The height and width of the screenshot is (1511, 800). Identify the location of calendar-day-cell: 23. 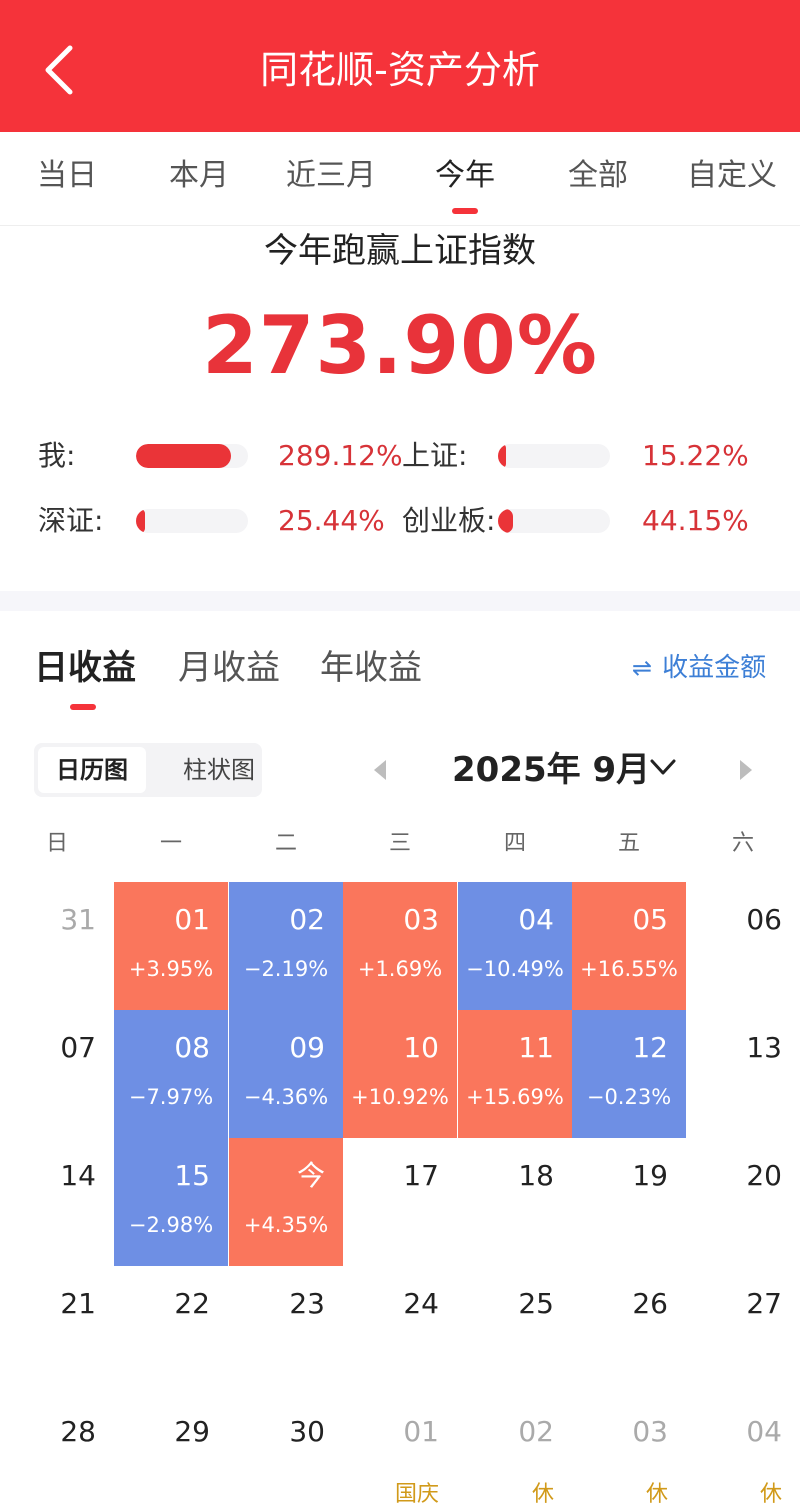
(286, 1330).